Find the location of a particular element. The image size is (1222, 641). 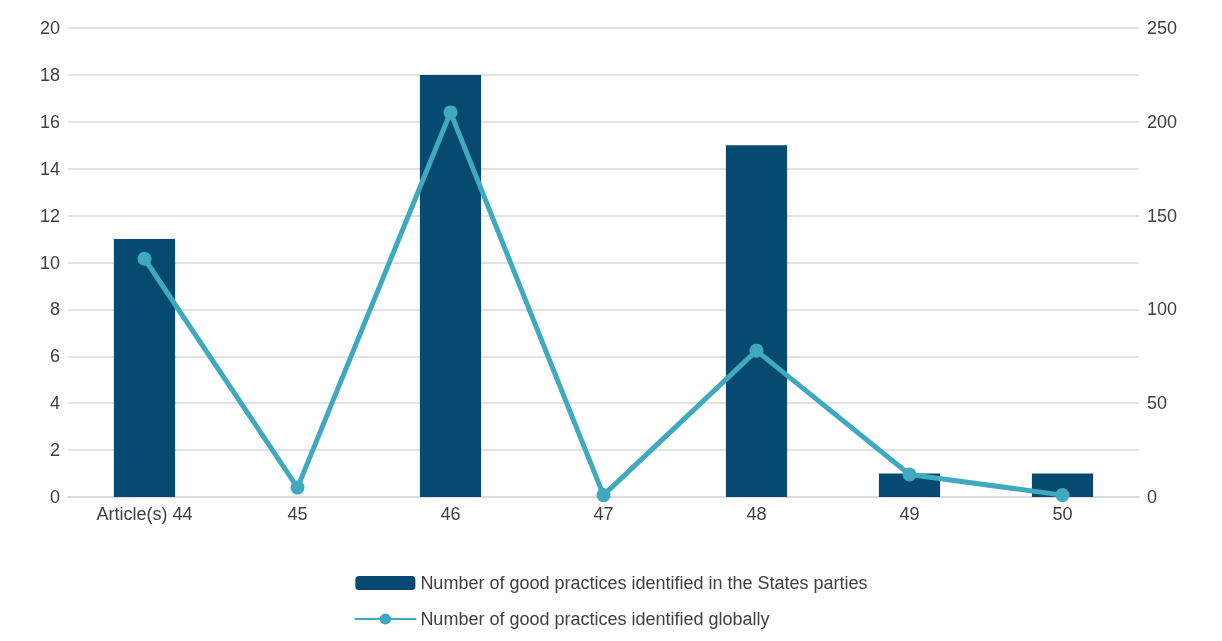

x-tick-label: 46 is located at coordinates (450, 514).